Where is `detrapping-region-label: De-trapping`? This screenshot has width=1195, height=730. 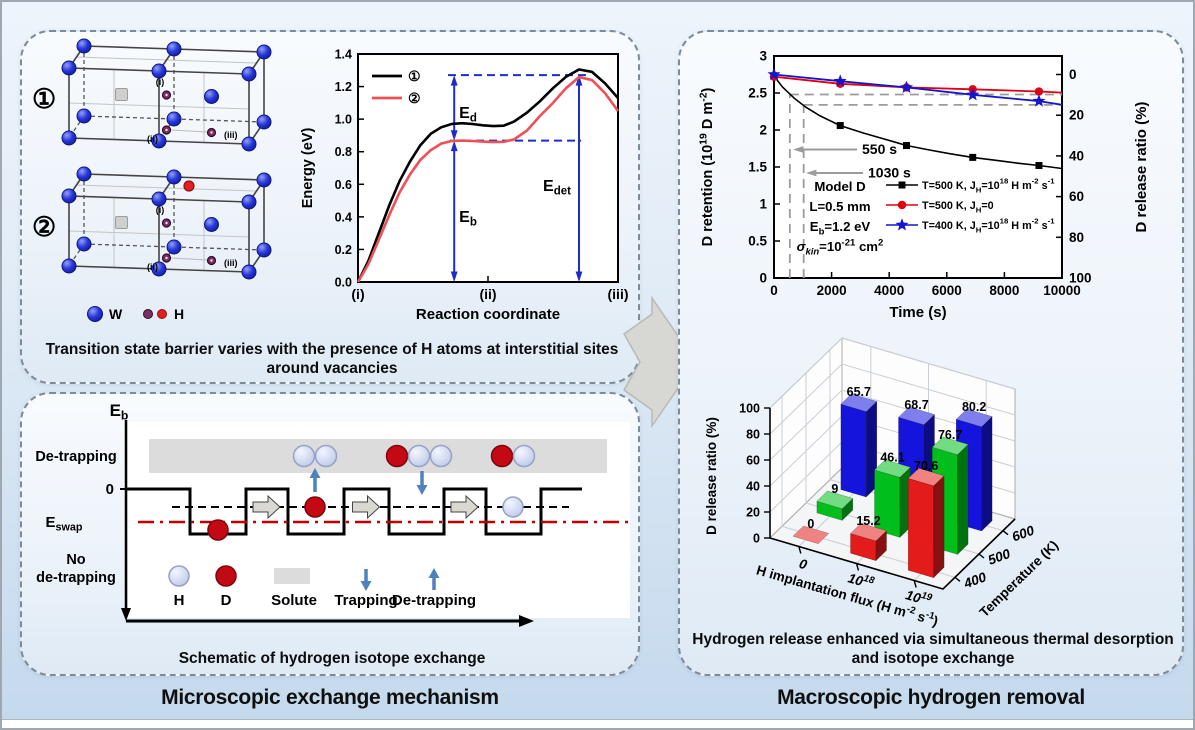
detrapping-region-label: De-trapping is located at coordinates (75, 457).